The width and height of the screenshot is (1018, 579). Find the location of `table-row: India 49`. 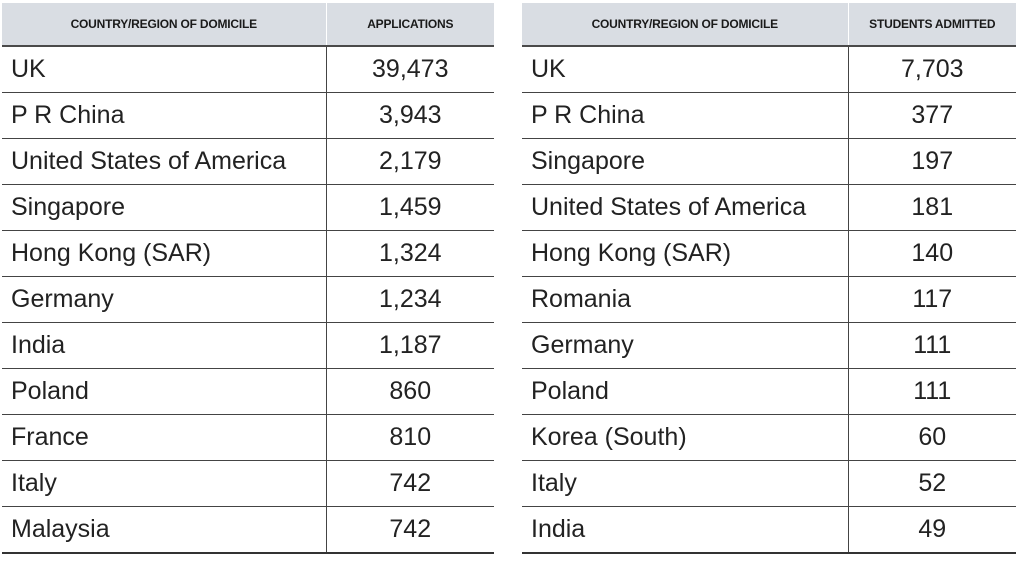

table-row: India 49 is located at coordinates (769, 530).